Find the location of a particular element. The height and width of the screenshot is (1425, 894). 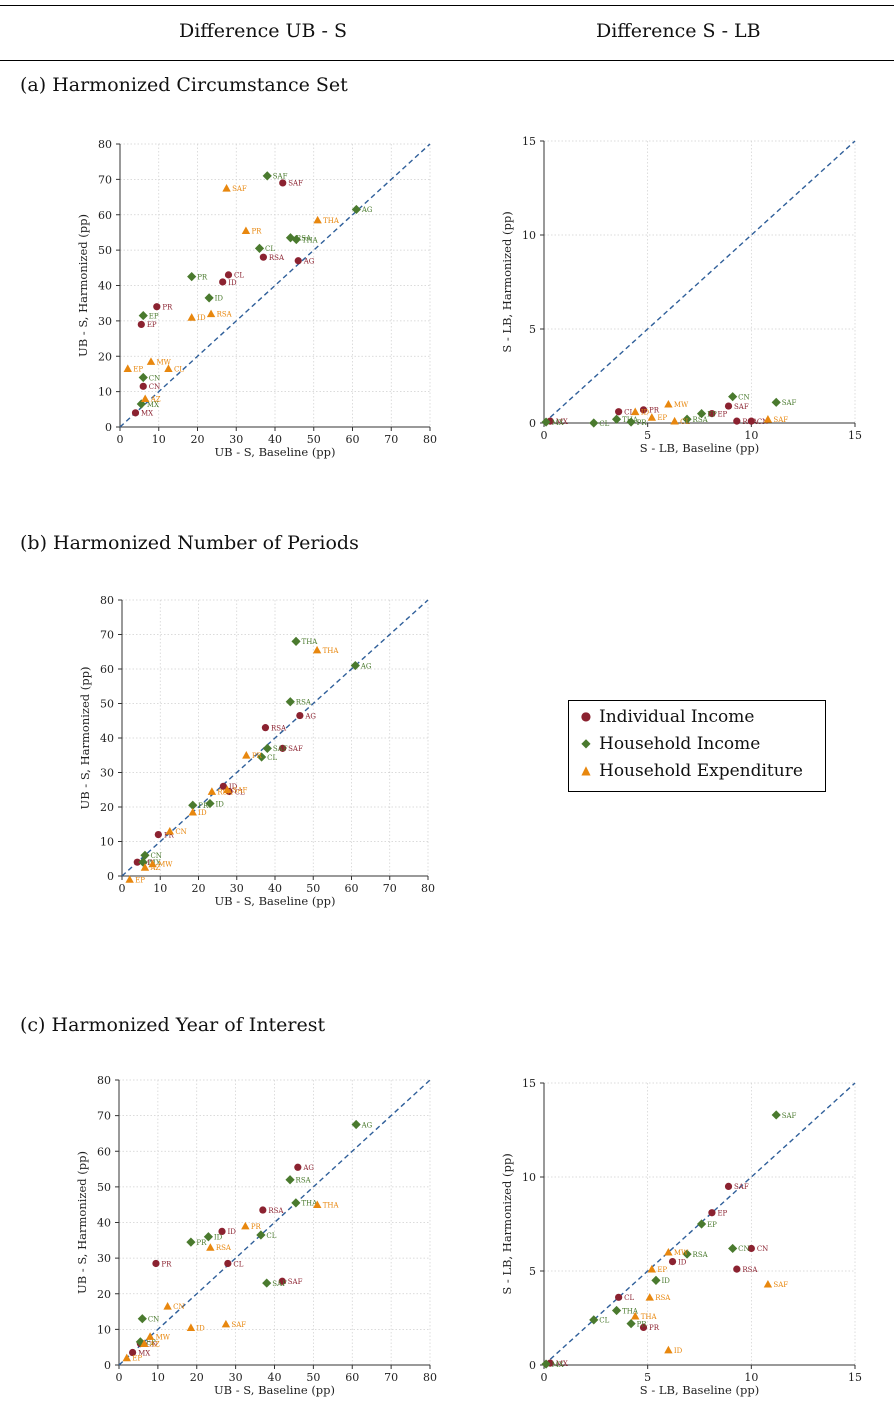

x-tick-label: 80 is located at coordinates (430, 439).